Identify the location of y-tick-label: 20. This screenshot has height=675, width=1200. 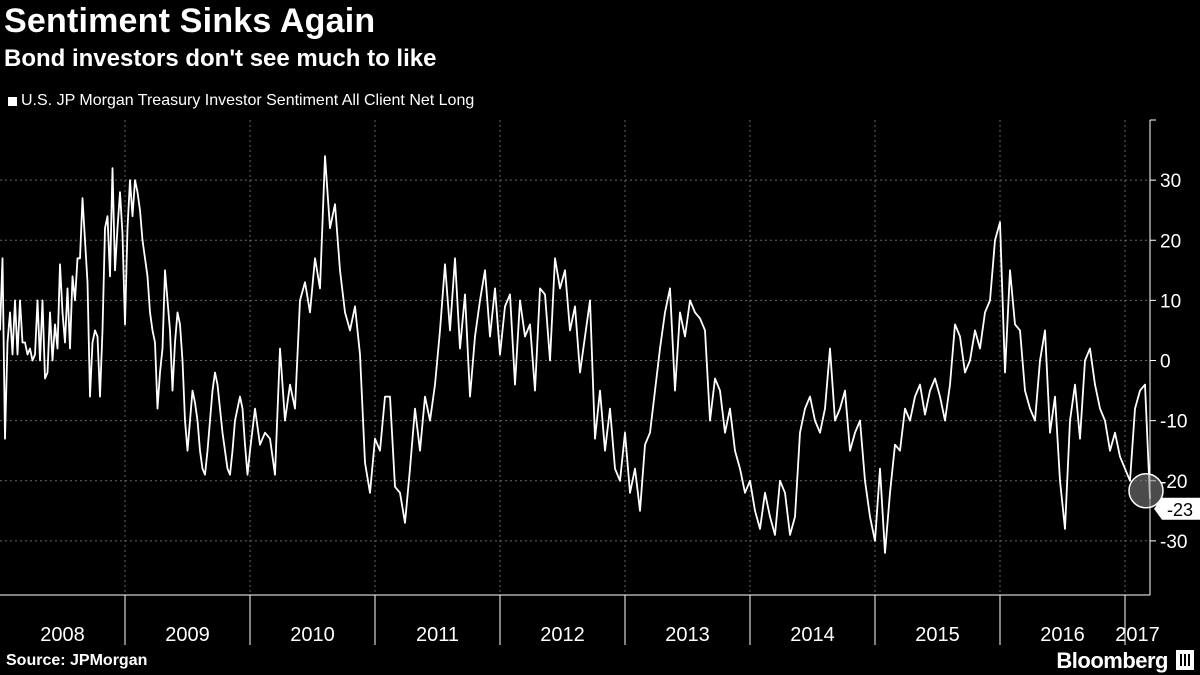
(1170, 241).